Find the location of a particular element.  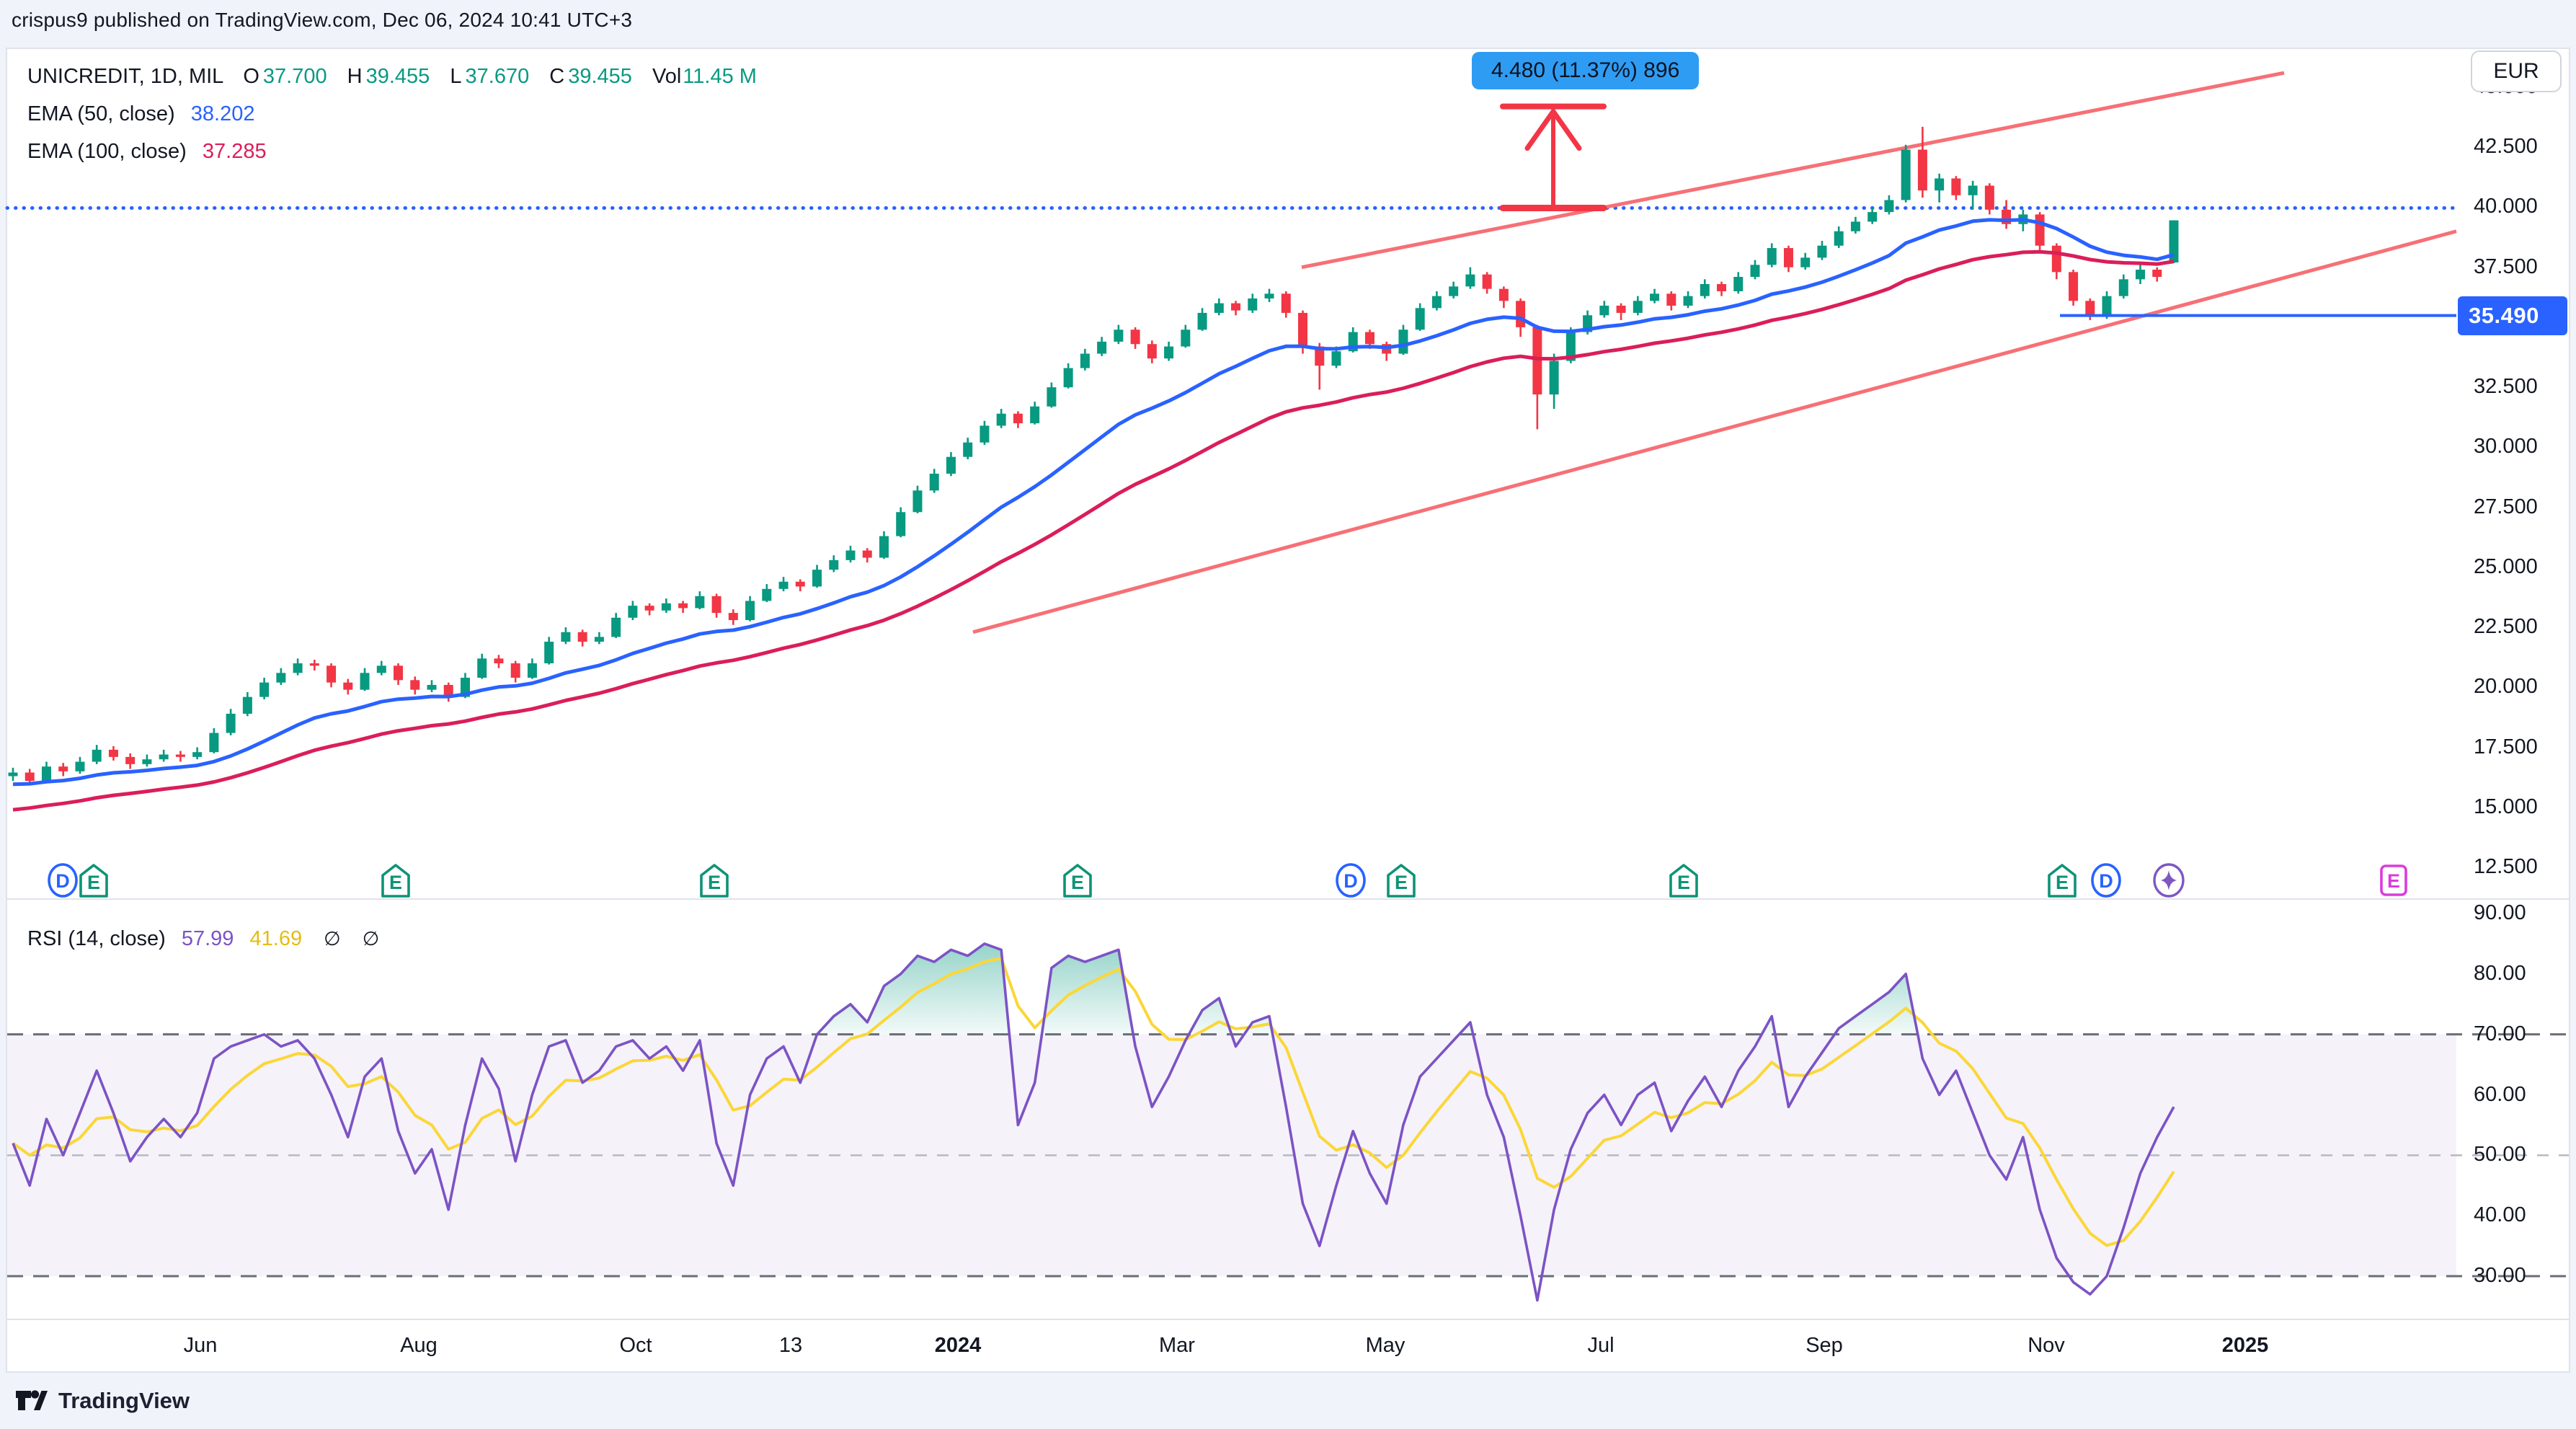

low-label: L is located at coordinates (456, 77).